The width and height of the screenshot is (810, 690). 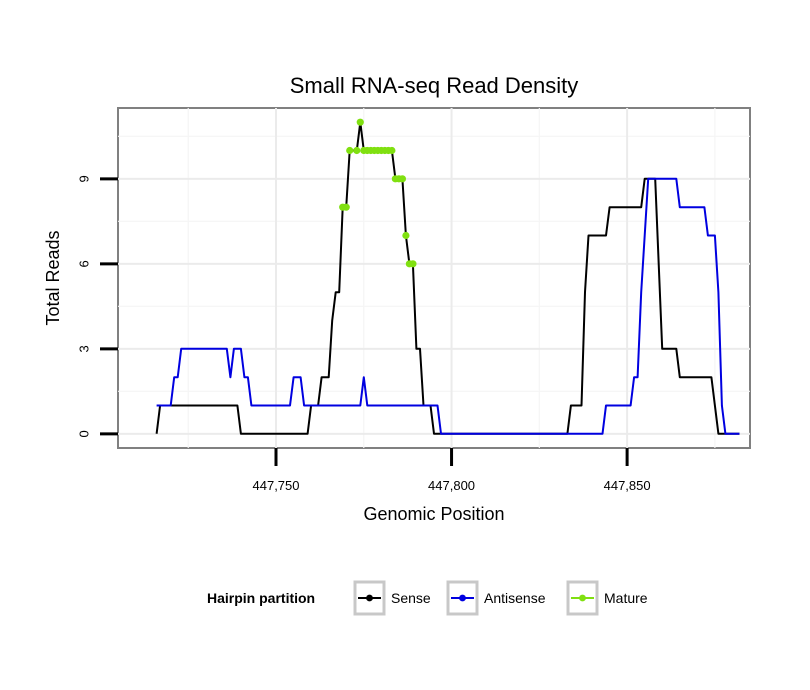 What do you see at coordinates (84, 348) in the screenshot?
I see `y-tick-label: 3` at bounding box center [84, 348].